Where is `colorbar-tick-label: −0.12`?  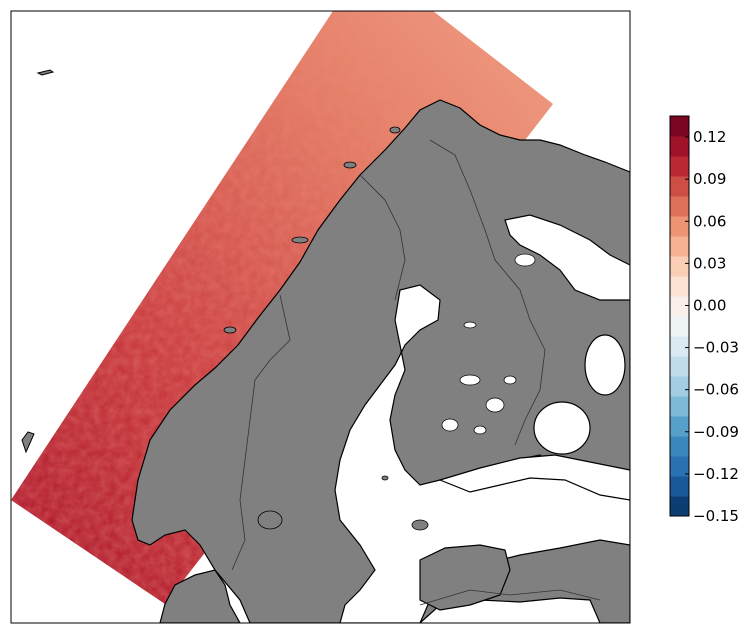
colorbar-tick-label: −0.12 is located at coordinates (716, 474).